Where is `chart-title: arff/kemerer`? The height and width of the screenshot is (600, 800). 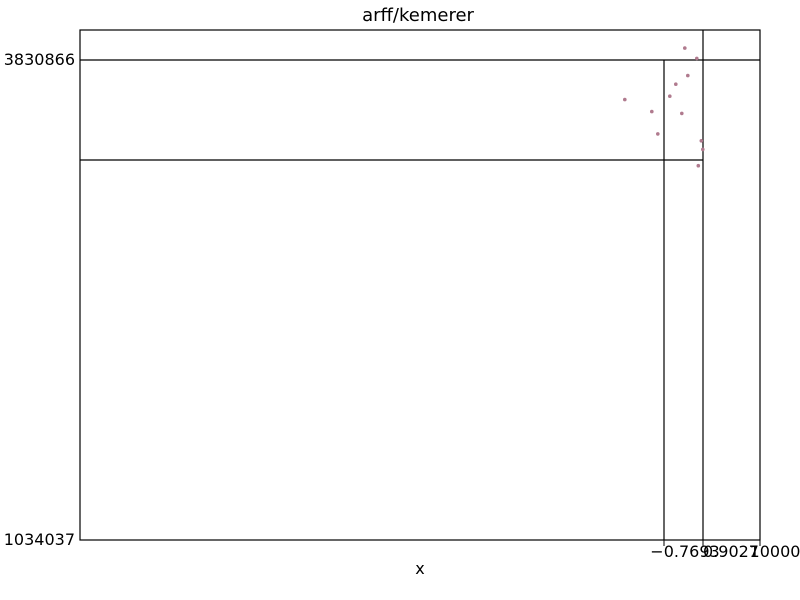 chart-title: arff/kemerer is located at coordinates (418, 15).